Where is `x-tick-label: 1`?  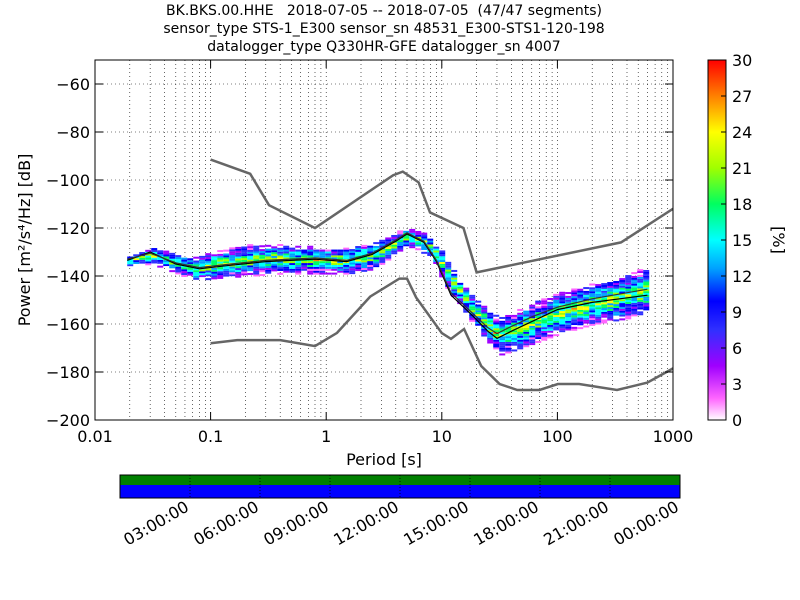
x-tick-label: 1 is located at coordinates (326, 436).